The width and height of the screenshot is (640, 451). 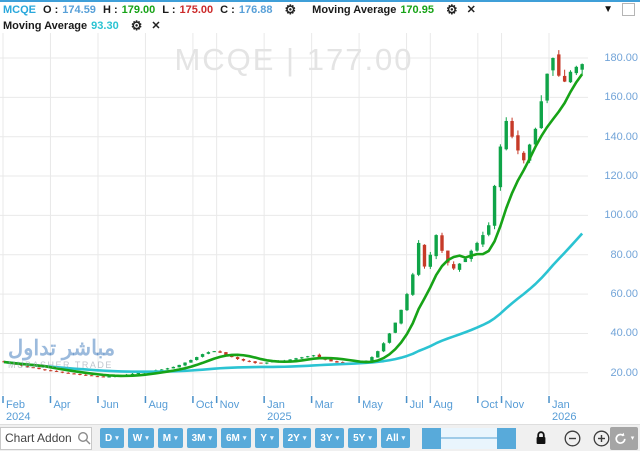 I want to click on ma1-value: 170.95, so click(x=417, y=9).